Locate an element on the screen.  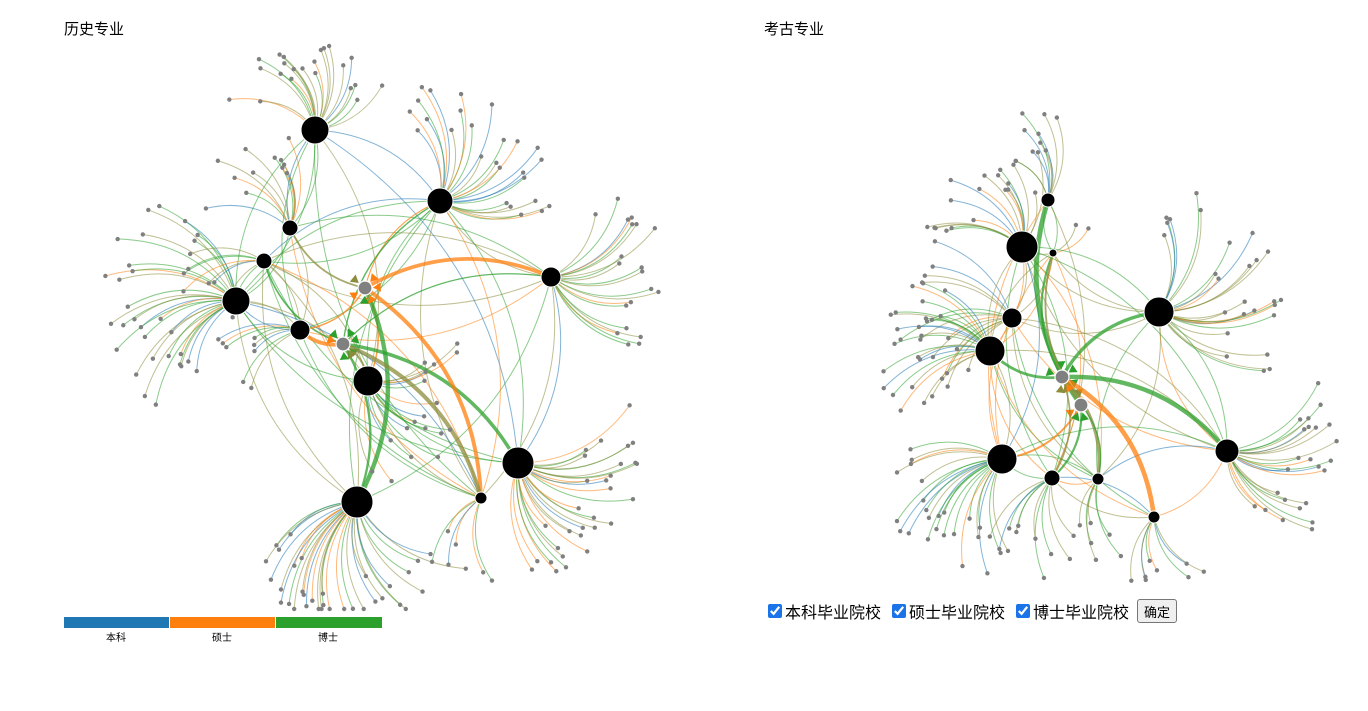
history-center-node is located at coordinates (343, 344).